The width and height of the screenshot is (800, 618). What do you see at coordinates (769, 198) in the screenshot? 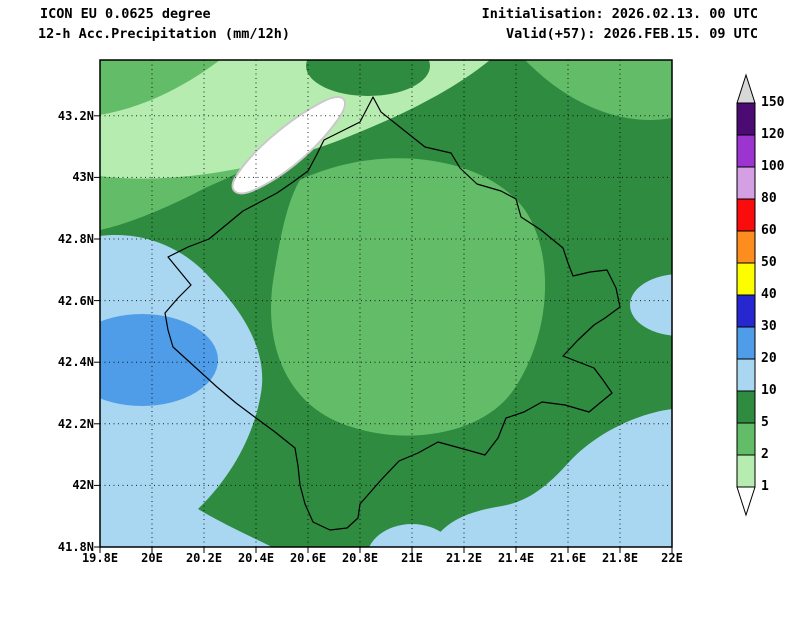
I see `colorbar-boundary-label: 80` at bounding box center [769, 198].